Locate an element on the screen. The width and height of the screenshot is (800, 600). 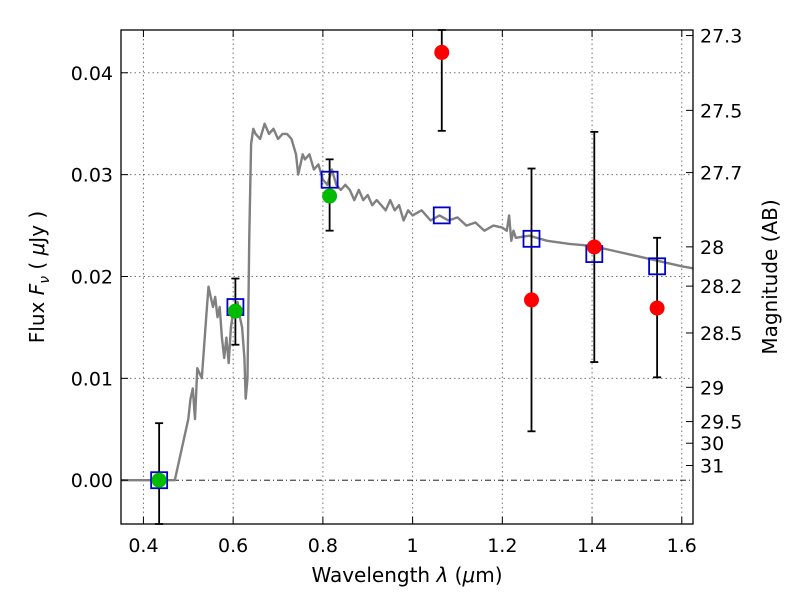
magnitude-tick-label: 30 is located at coordinates (712, 444).